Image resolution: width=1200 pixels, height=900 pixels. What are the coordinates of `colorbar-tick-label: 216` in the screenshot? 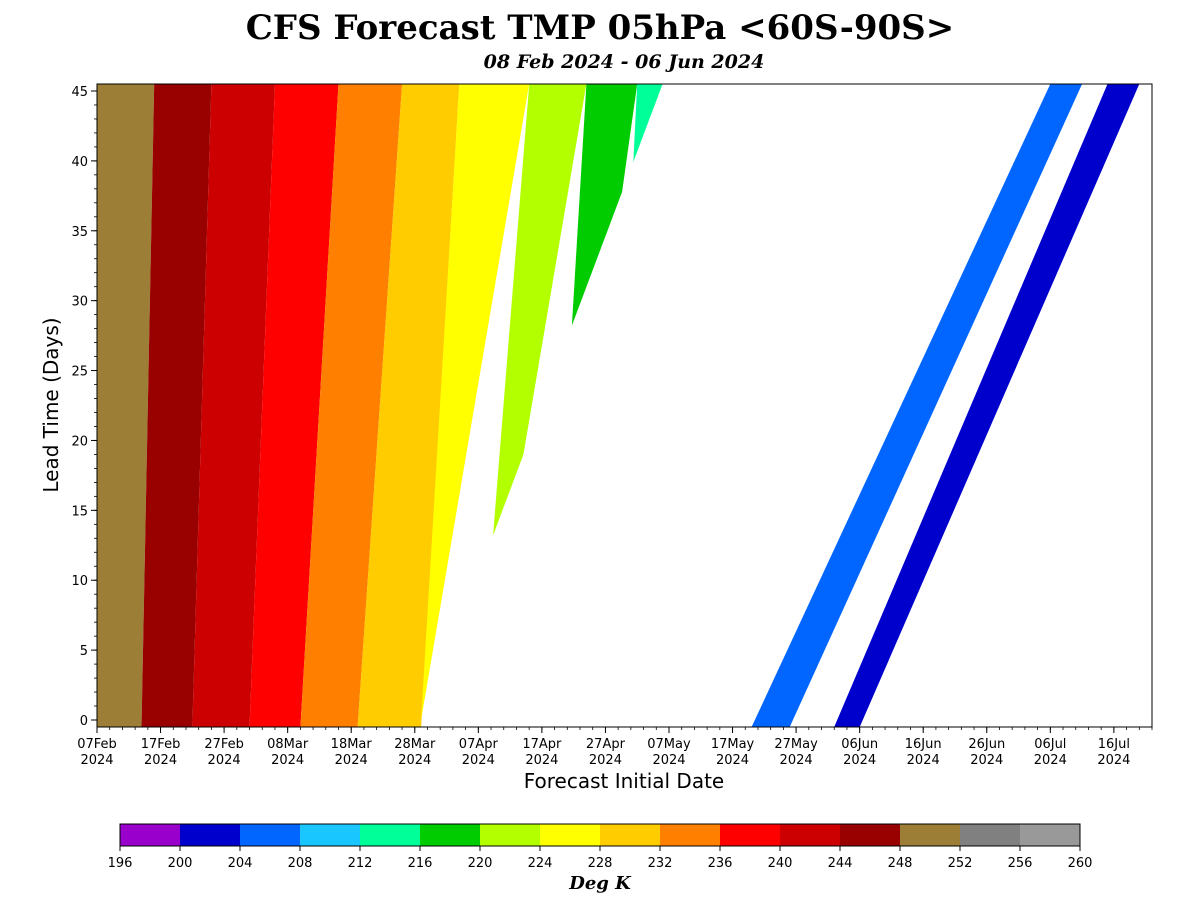 It's located at (420, 863).